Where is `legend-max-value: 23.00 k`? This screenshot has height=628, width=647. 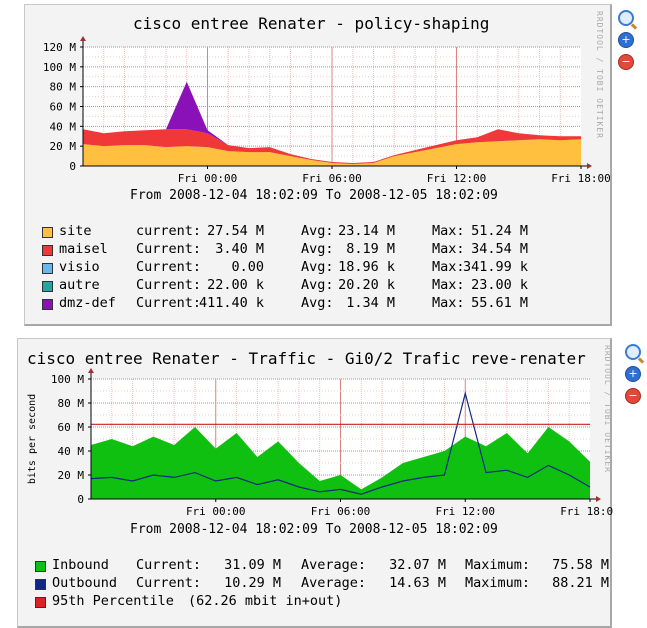
legend-max-value: 23.00 k is located at coordinates (499, 285).